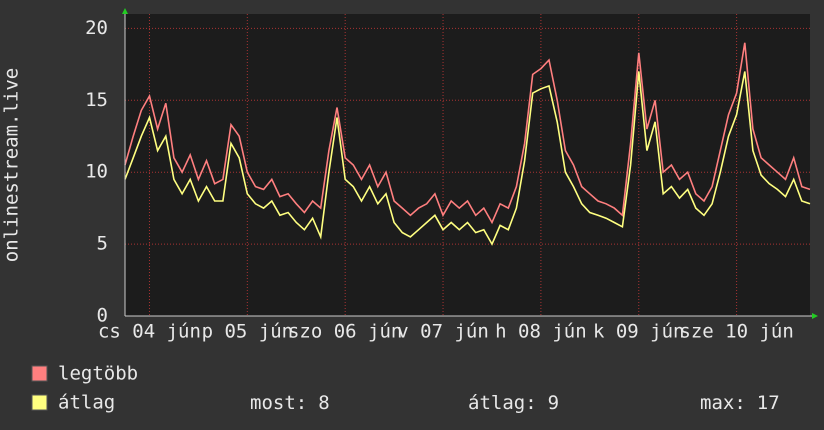  Describe the element at coordinates (323, 403) in the screenshot. I see `stat-value: 8` at that location.